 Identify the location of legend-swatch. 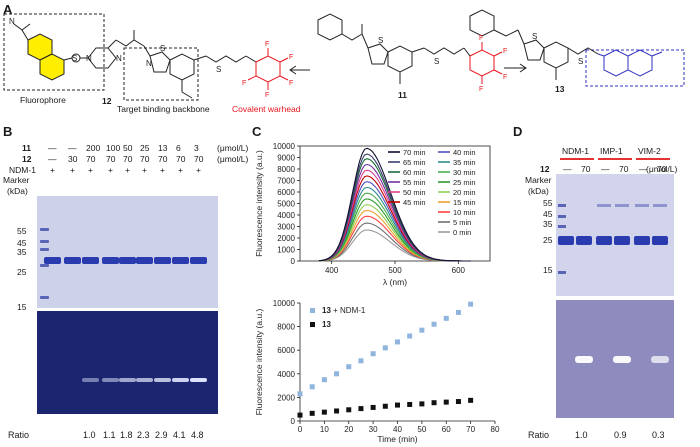
(312, 310).